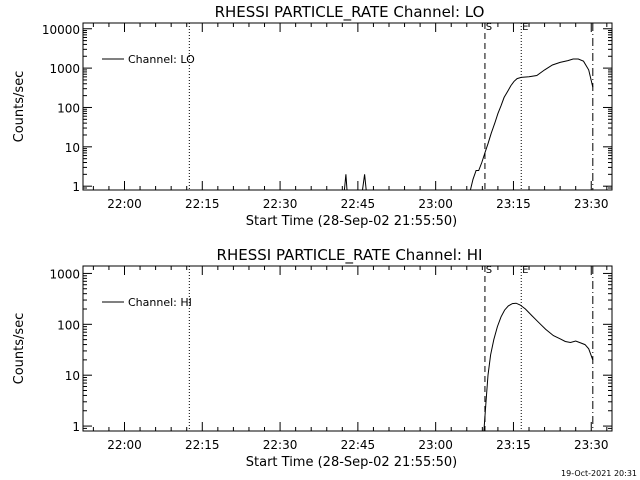 The width and height of the screenshot is (640, 480). What do you see at coordinates (161, 59) in the screenshot?
I see `legend-label: Channel: LO` at bounding box center [161, 59].